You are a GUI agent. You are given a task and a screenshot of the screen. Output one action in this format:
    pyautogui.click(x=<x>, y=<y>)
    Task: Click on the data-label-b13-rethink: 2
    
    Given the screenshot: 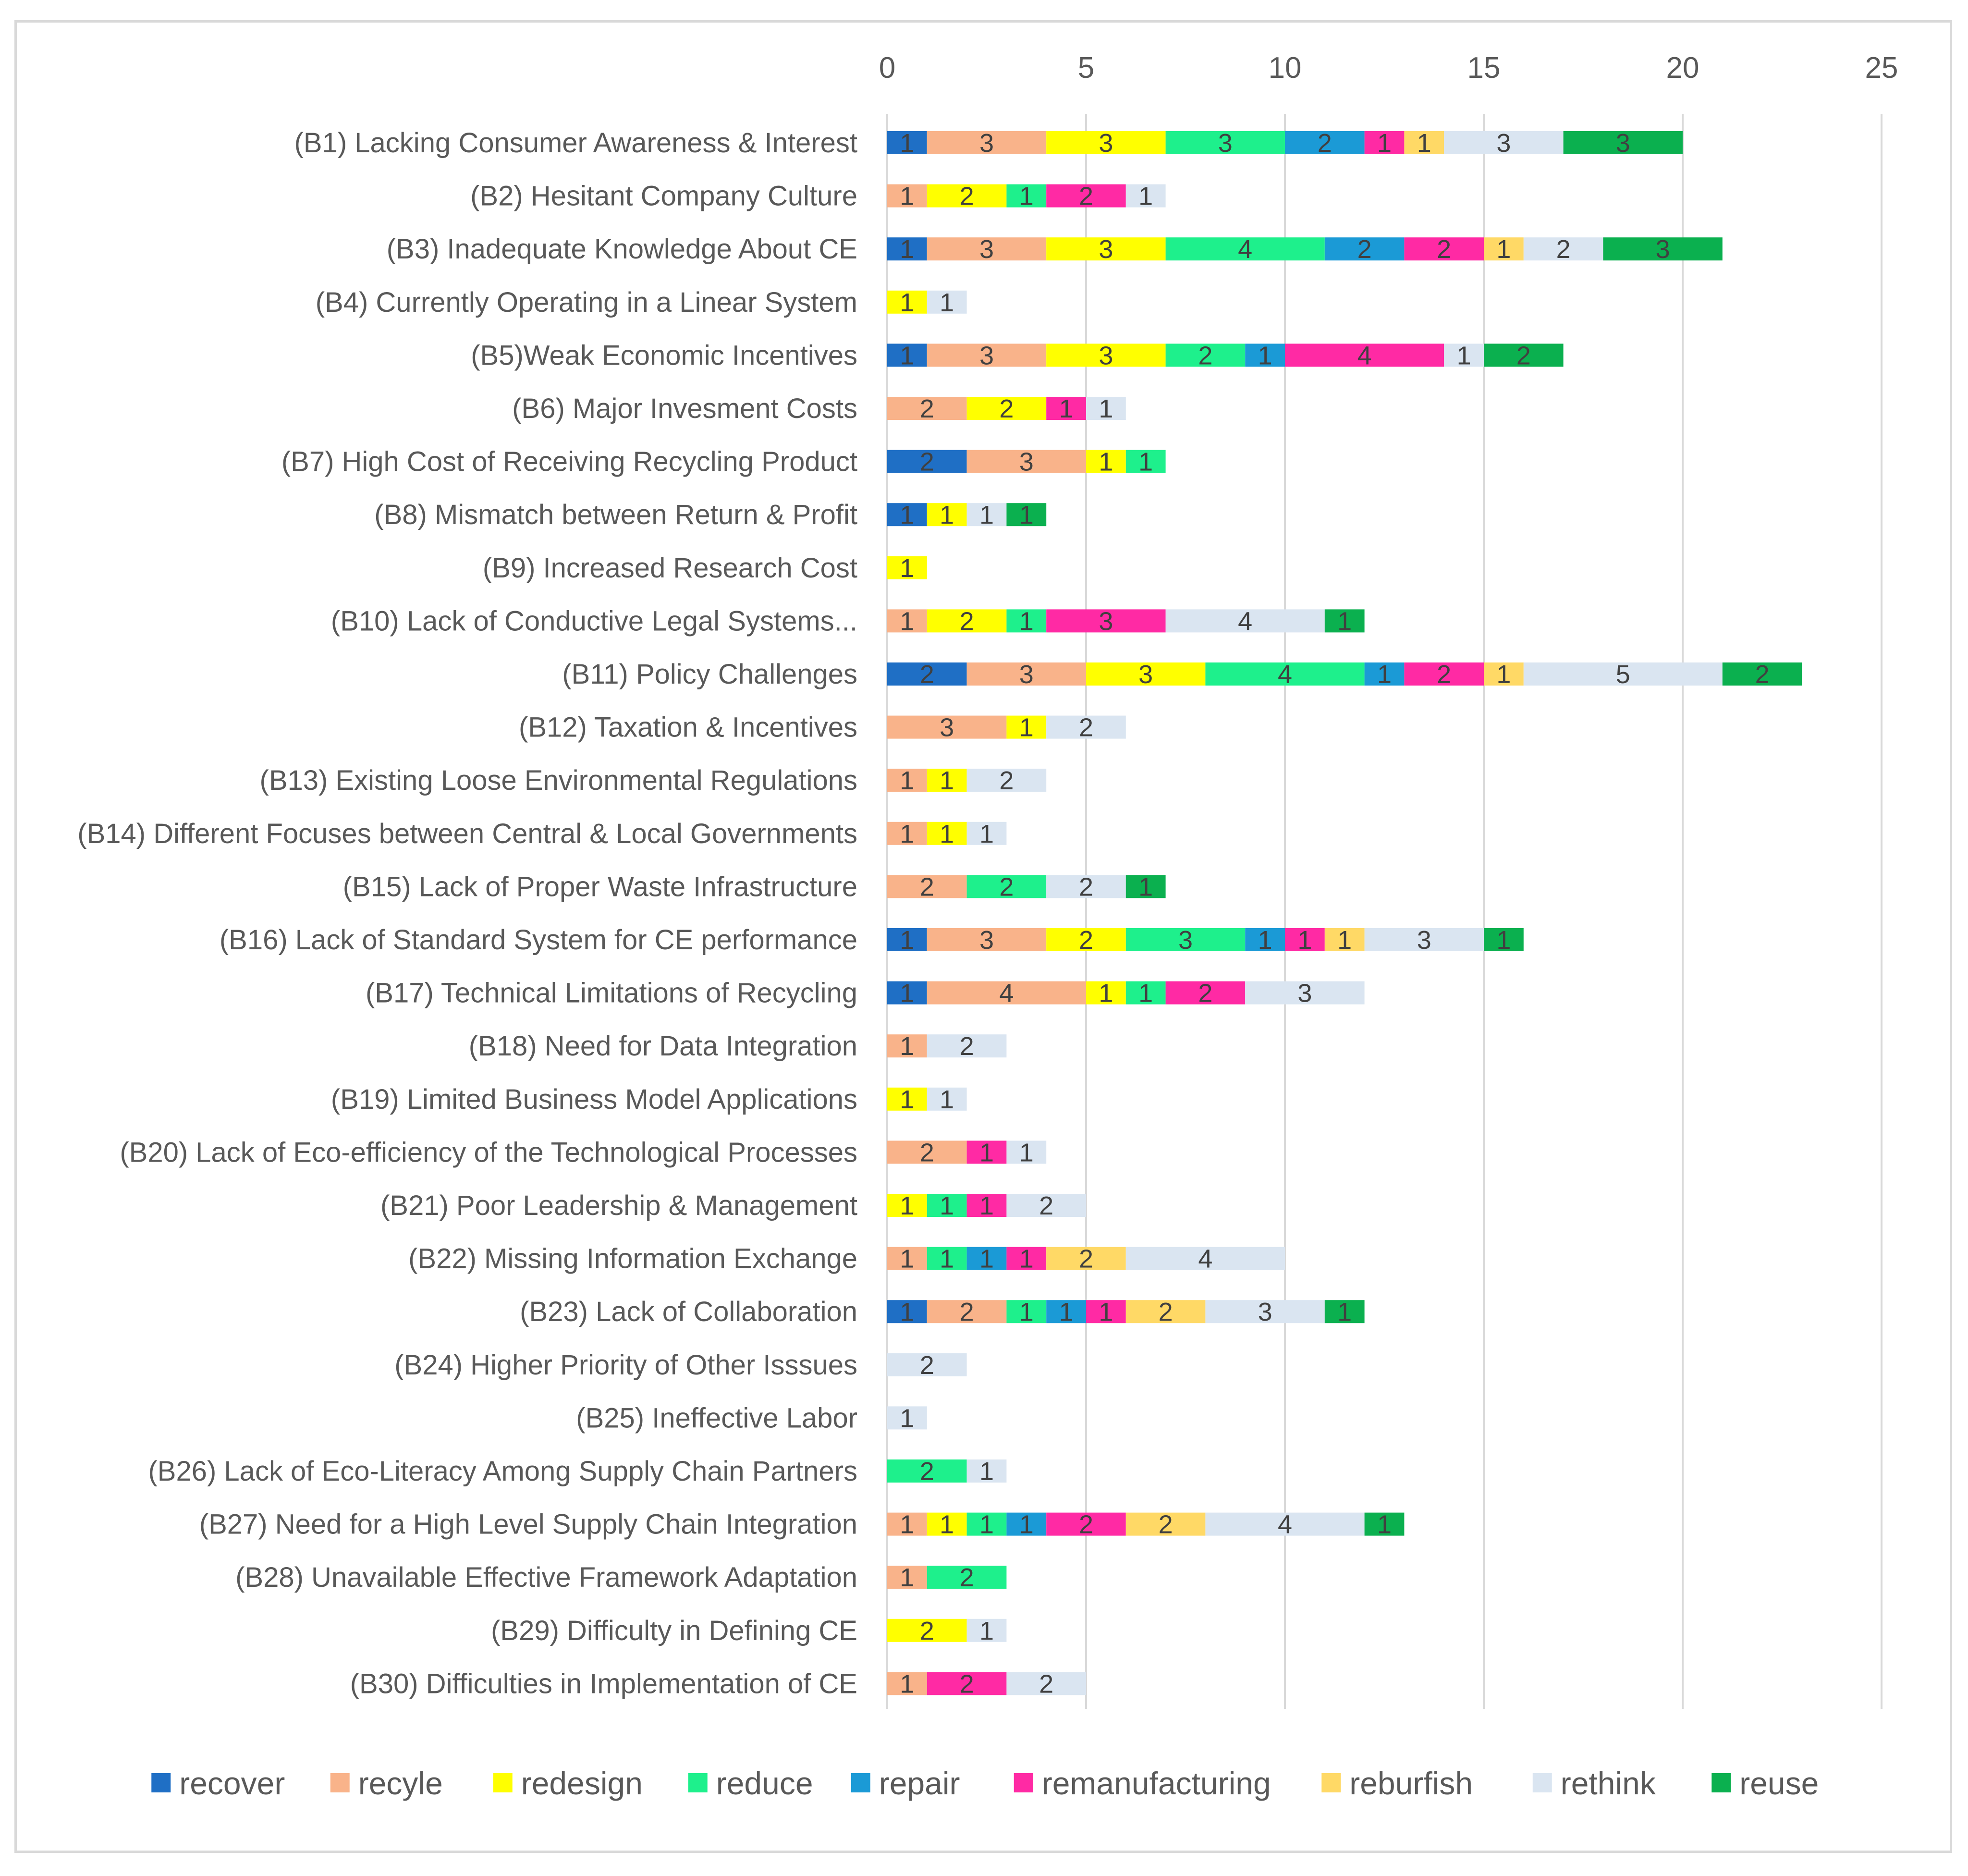 What is the action you would take?
    pyautogui.click(x=1007, y=780)
    